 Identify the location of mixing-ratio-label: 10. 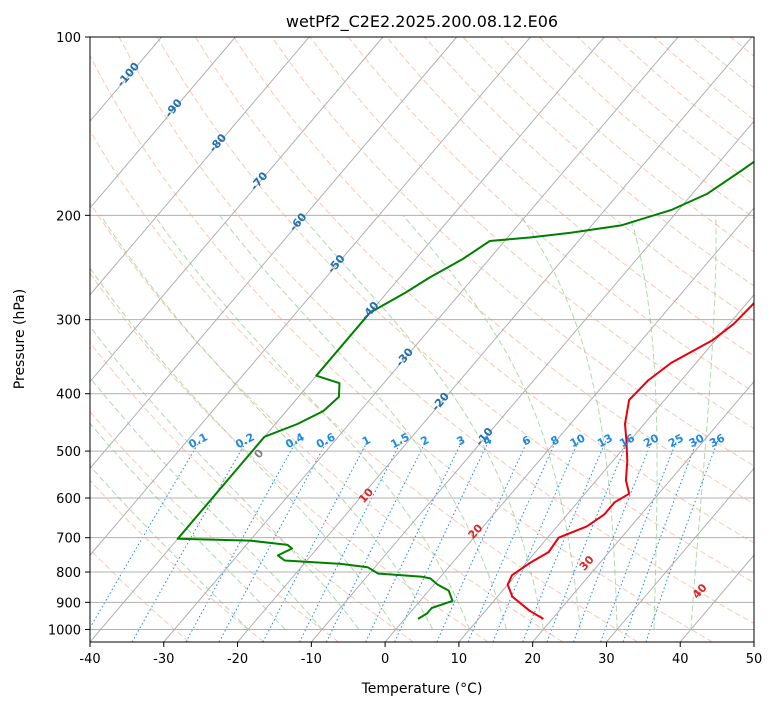
(578, 440).